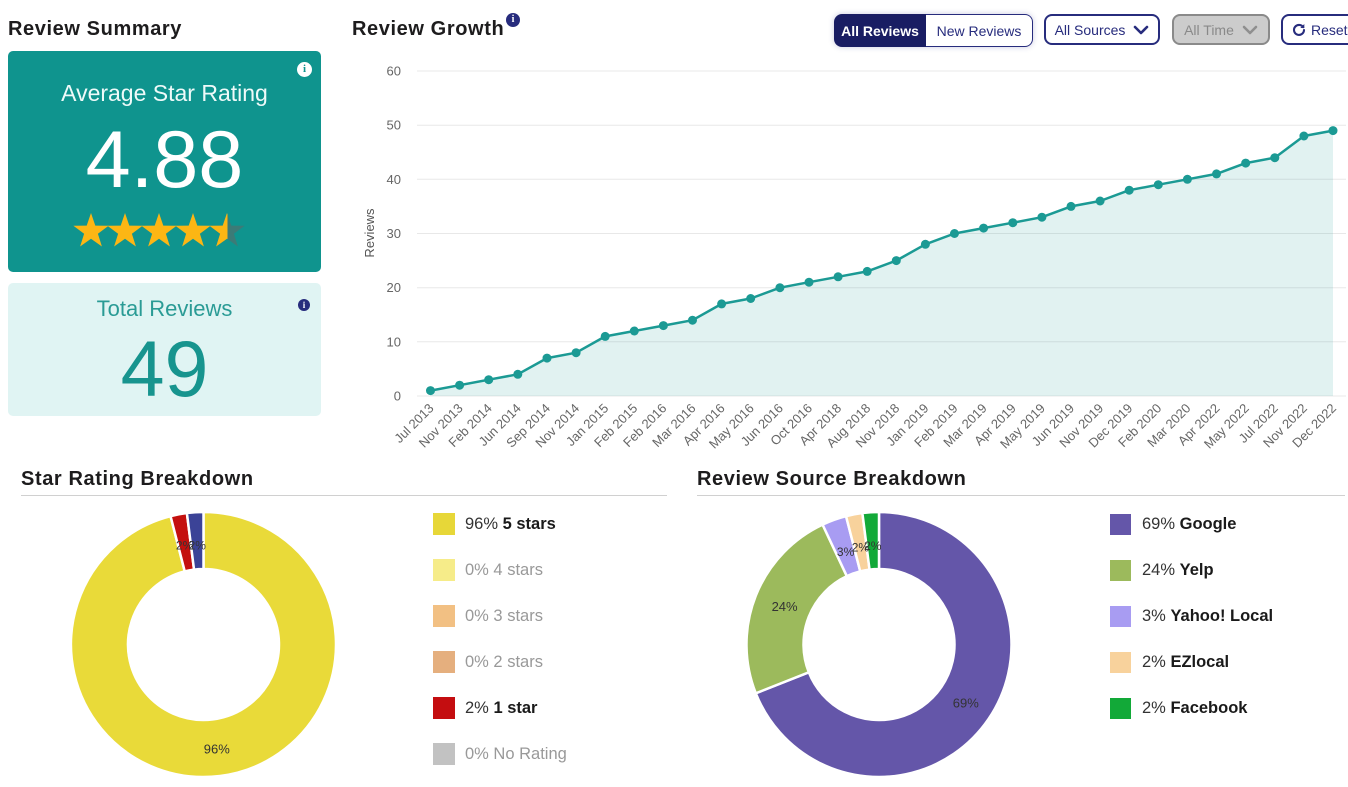 The image size is (1348, 787). I want to click on svg-text: 10, so click(394, 341).